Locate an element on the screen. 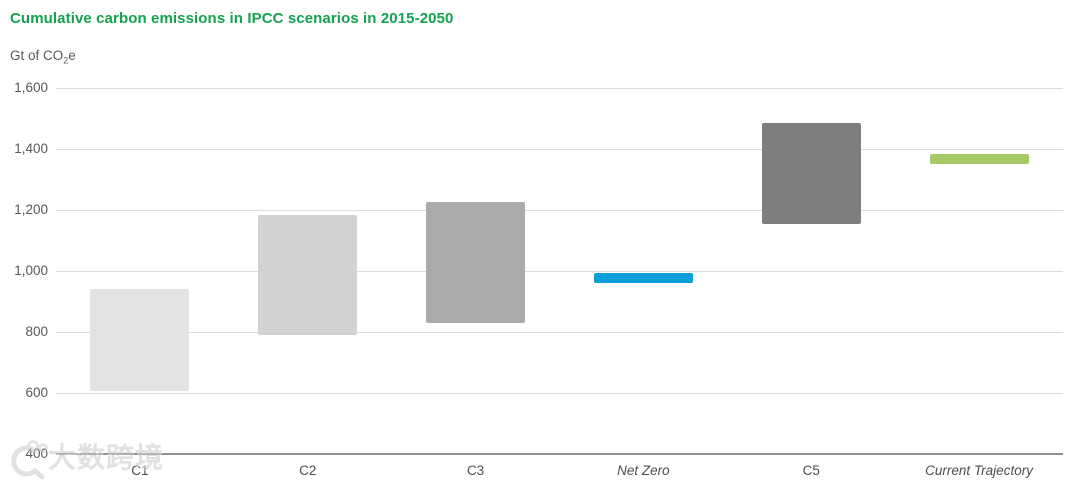 Image resolution: width=1080 pixels, height=485 pixels. bar-net-zero is located at coordinates (643, 278).